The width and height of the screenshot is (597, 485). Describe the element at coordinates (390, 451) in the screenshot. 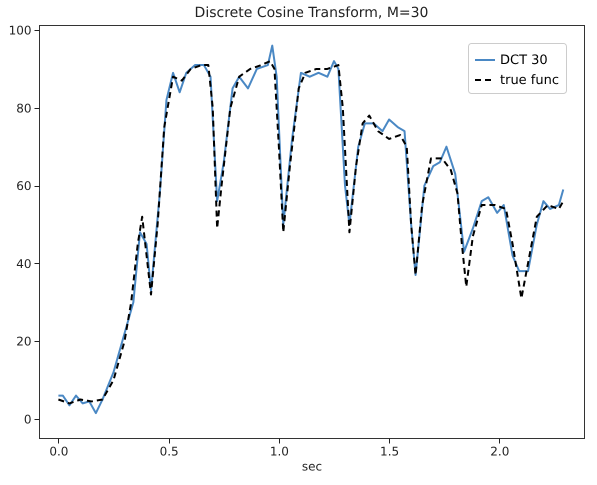

I see `x-tick-label: 1.5` at that location.